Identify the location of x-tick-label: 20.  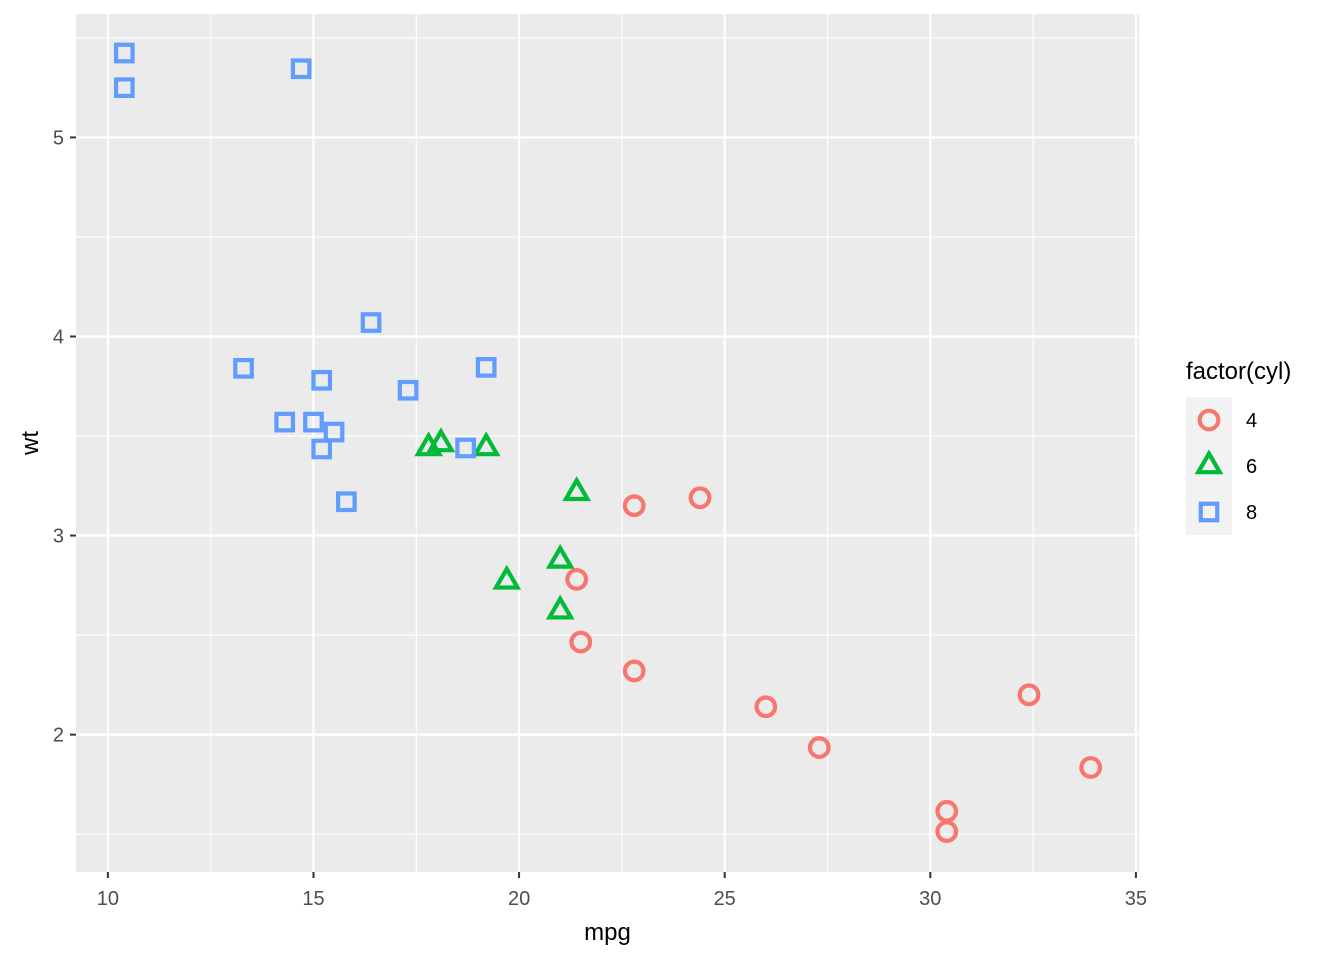
(519, 899).